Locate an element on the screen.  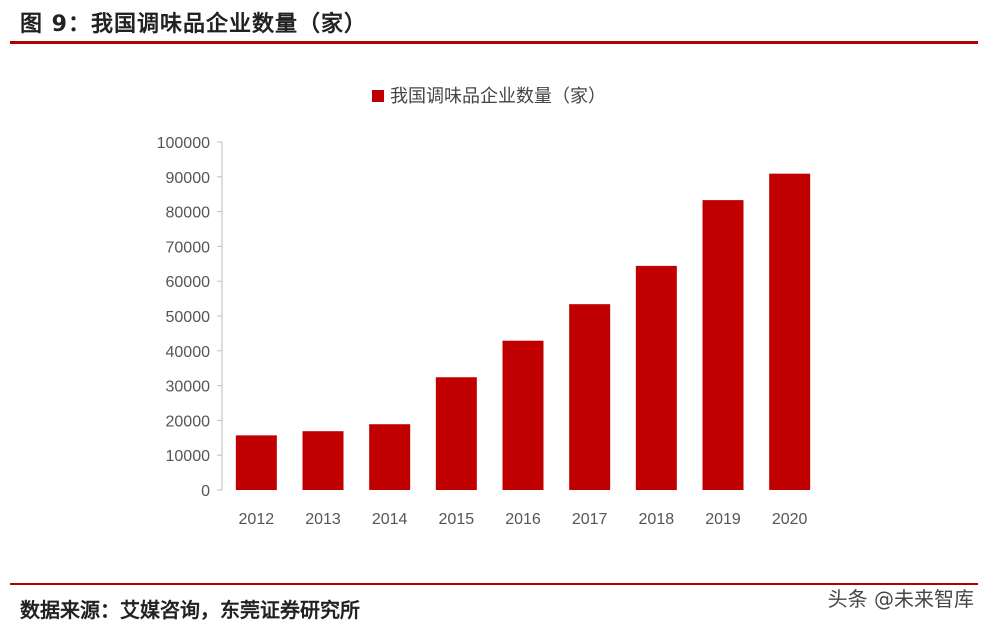
x-tick-label: 2012 is located at coordinates (257, 519).